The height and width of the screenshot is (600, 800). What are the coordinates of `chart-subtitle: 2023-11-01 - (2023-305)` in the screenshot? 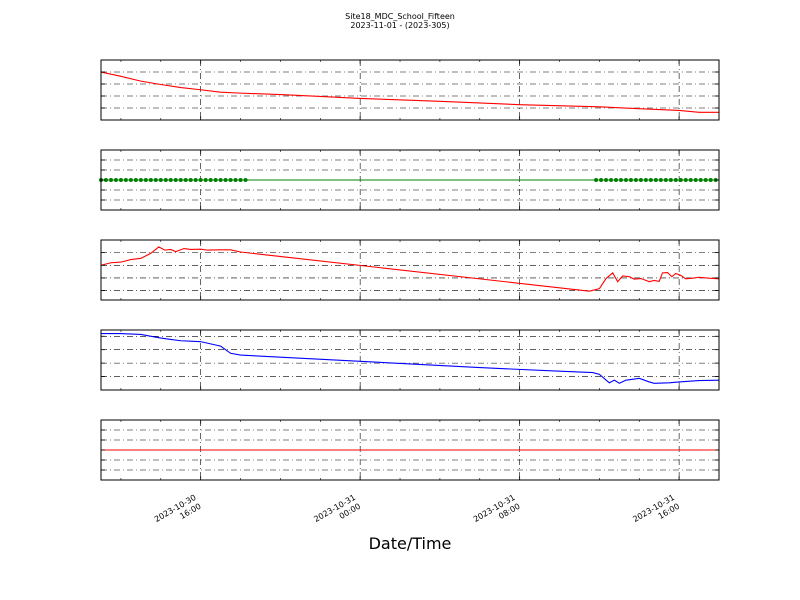 It's located at (400, 25).